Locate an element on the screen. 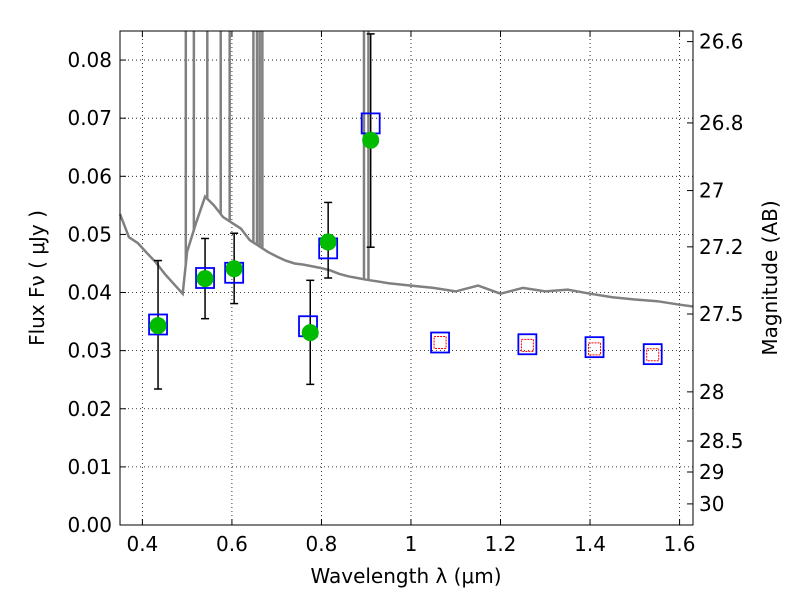  x-tick-label: 1.6 is located at coordinates (680, 544).